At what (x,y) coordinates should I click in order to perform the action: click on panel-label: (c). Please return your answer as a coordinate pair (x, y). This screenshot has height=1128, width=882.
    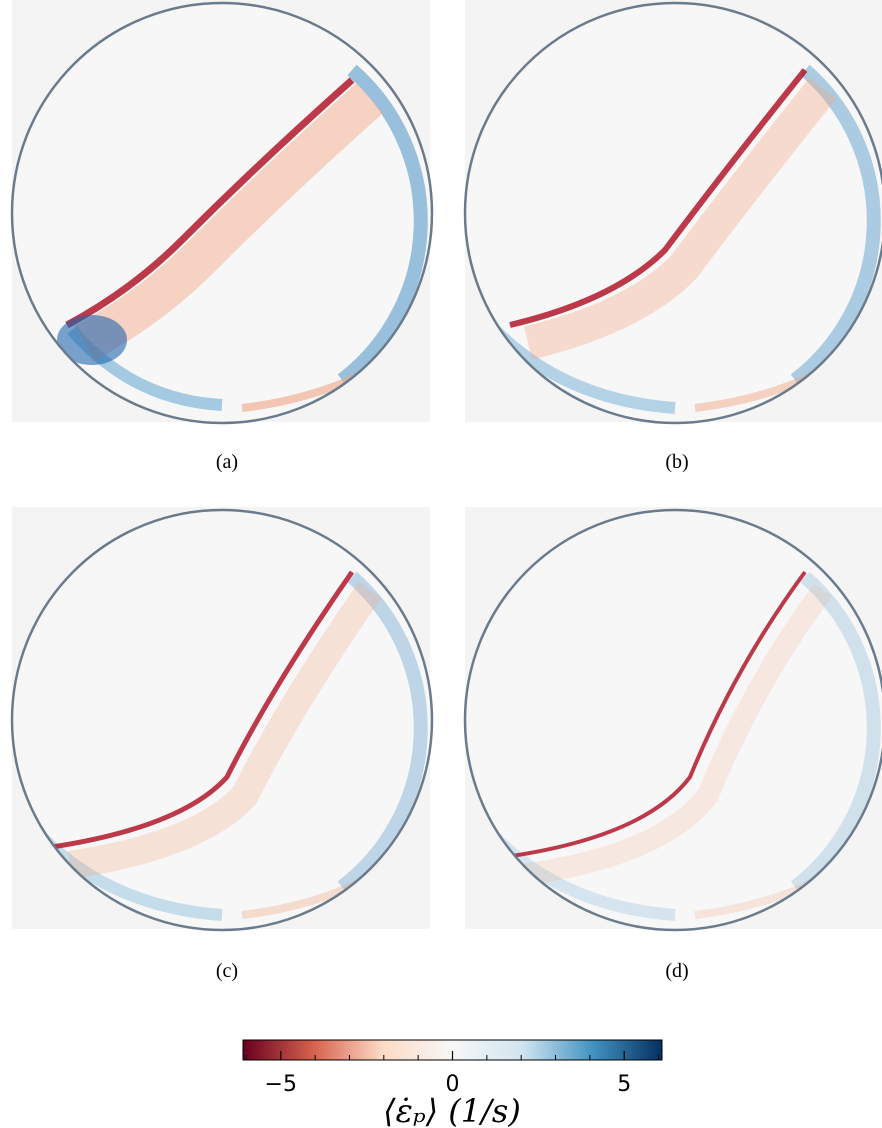
    Looking at the image, I should click on (227, 971).